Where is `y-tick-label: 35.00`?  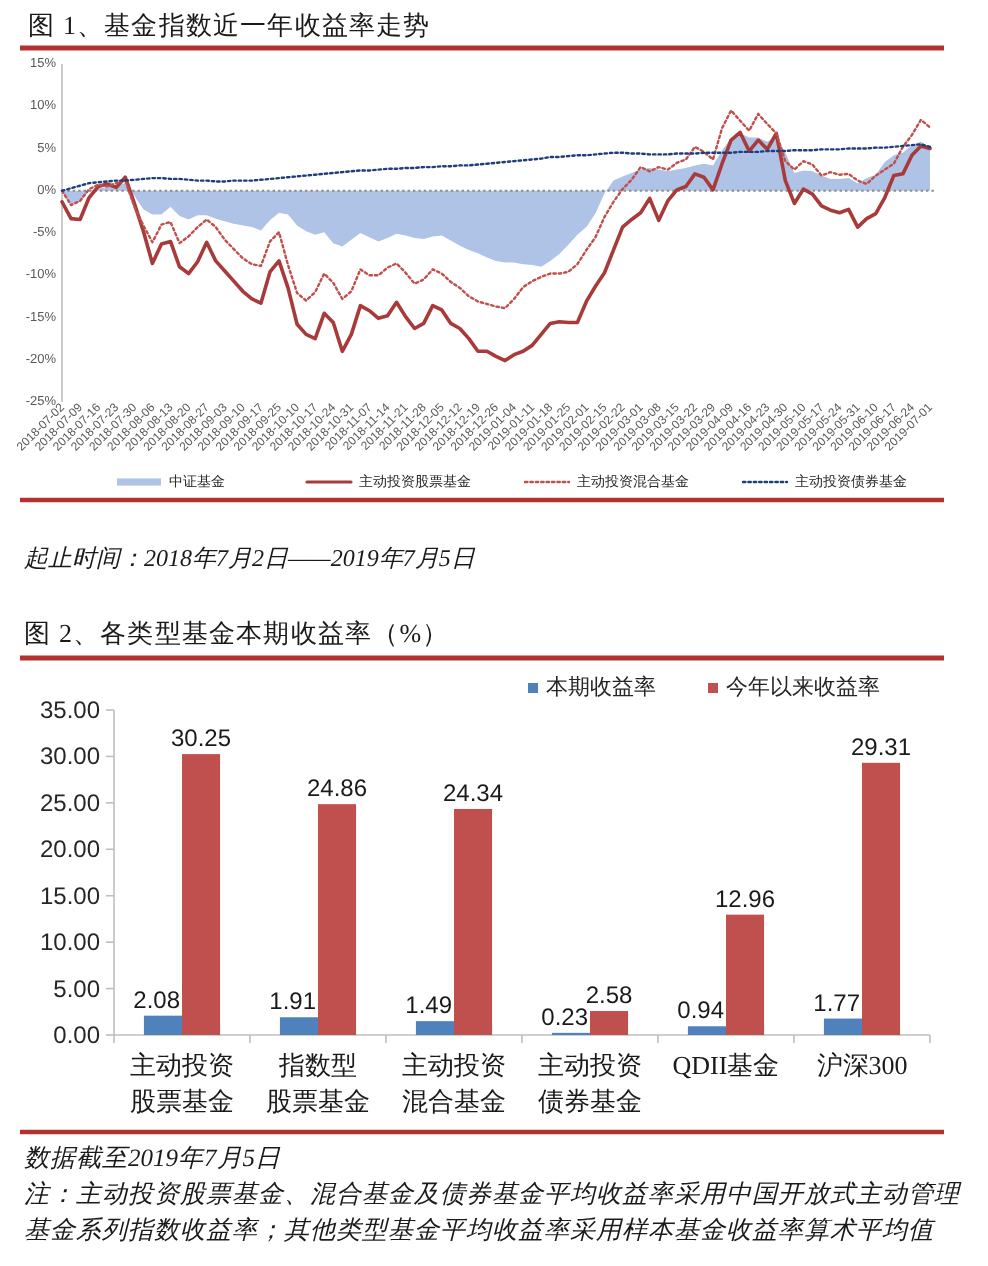 y-tick-label: 35.00 is located at coordinates (70, 710).